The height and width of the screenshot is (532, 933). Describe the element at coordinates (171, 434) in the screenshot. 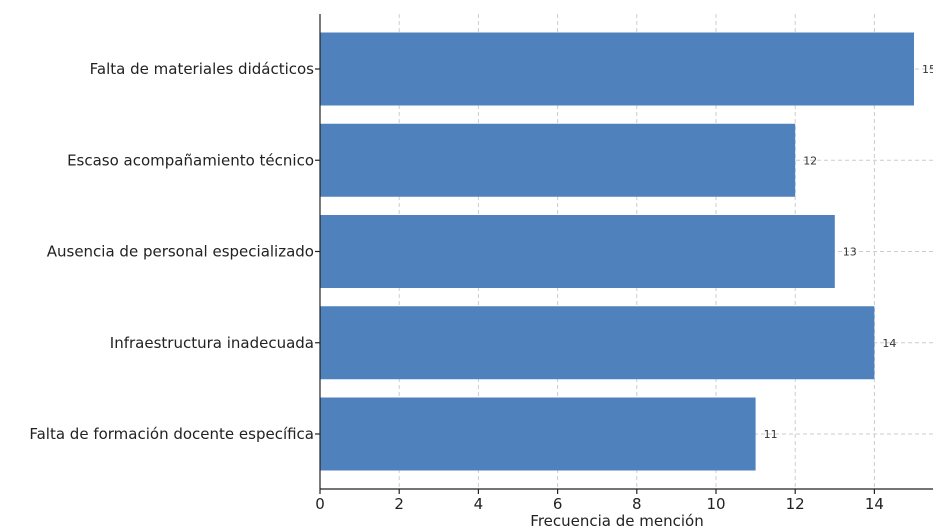

I see `category-label: Falta de formación docente específica` at that location.